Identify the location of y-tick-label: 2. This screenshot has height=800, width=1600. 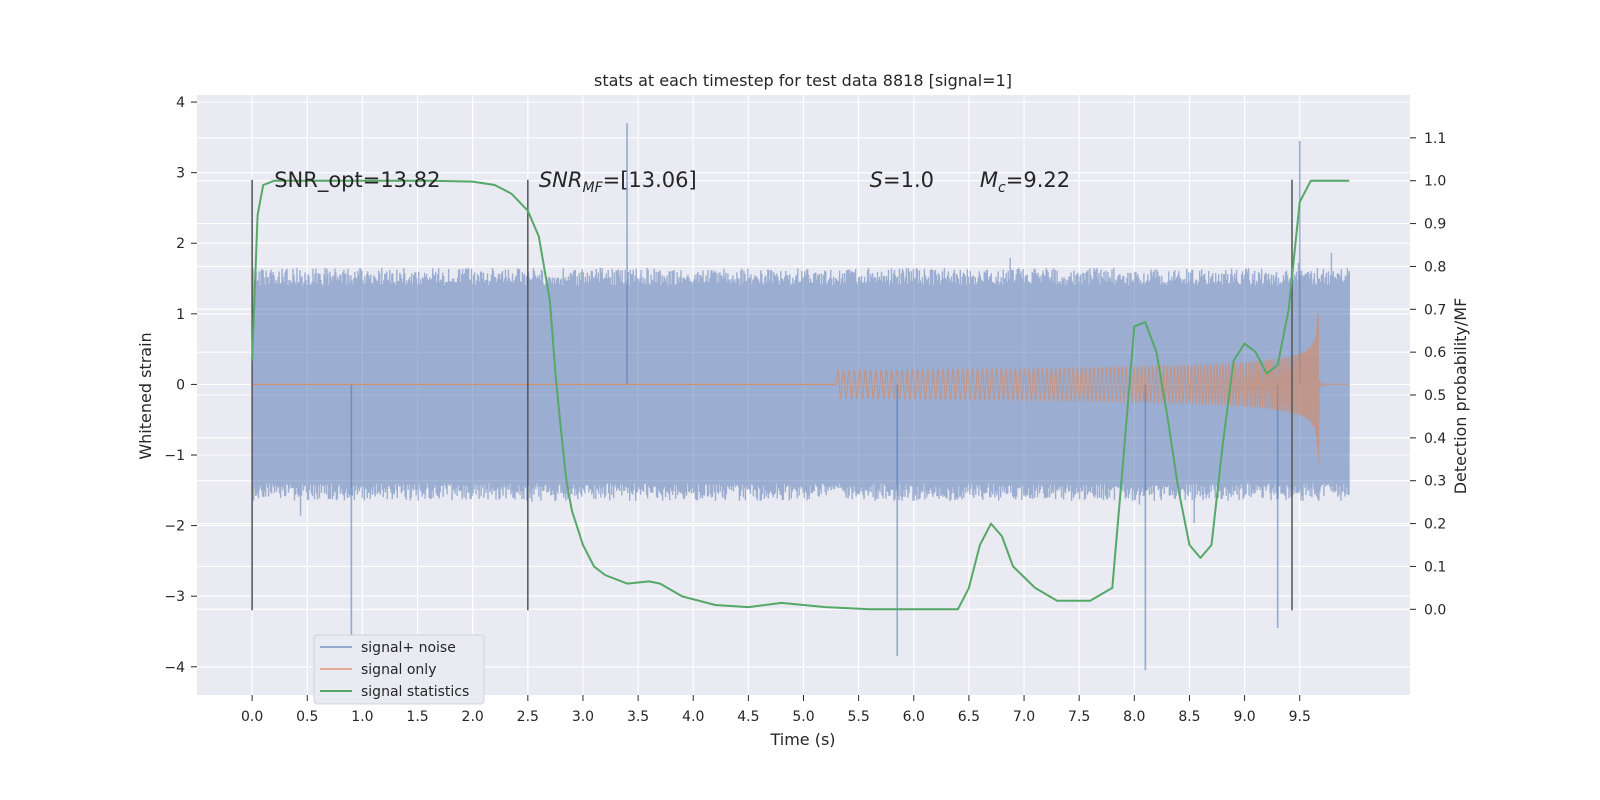
(180, 244).